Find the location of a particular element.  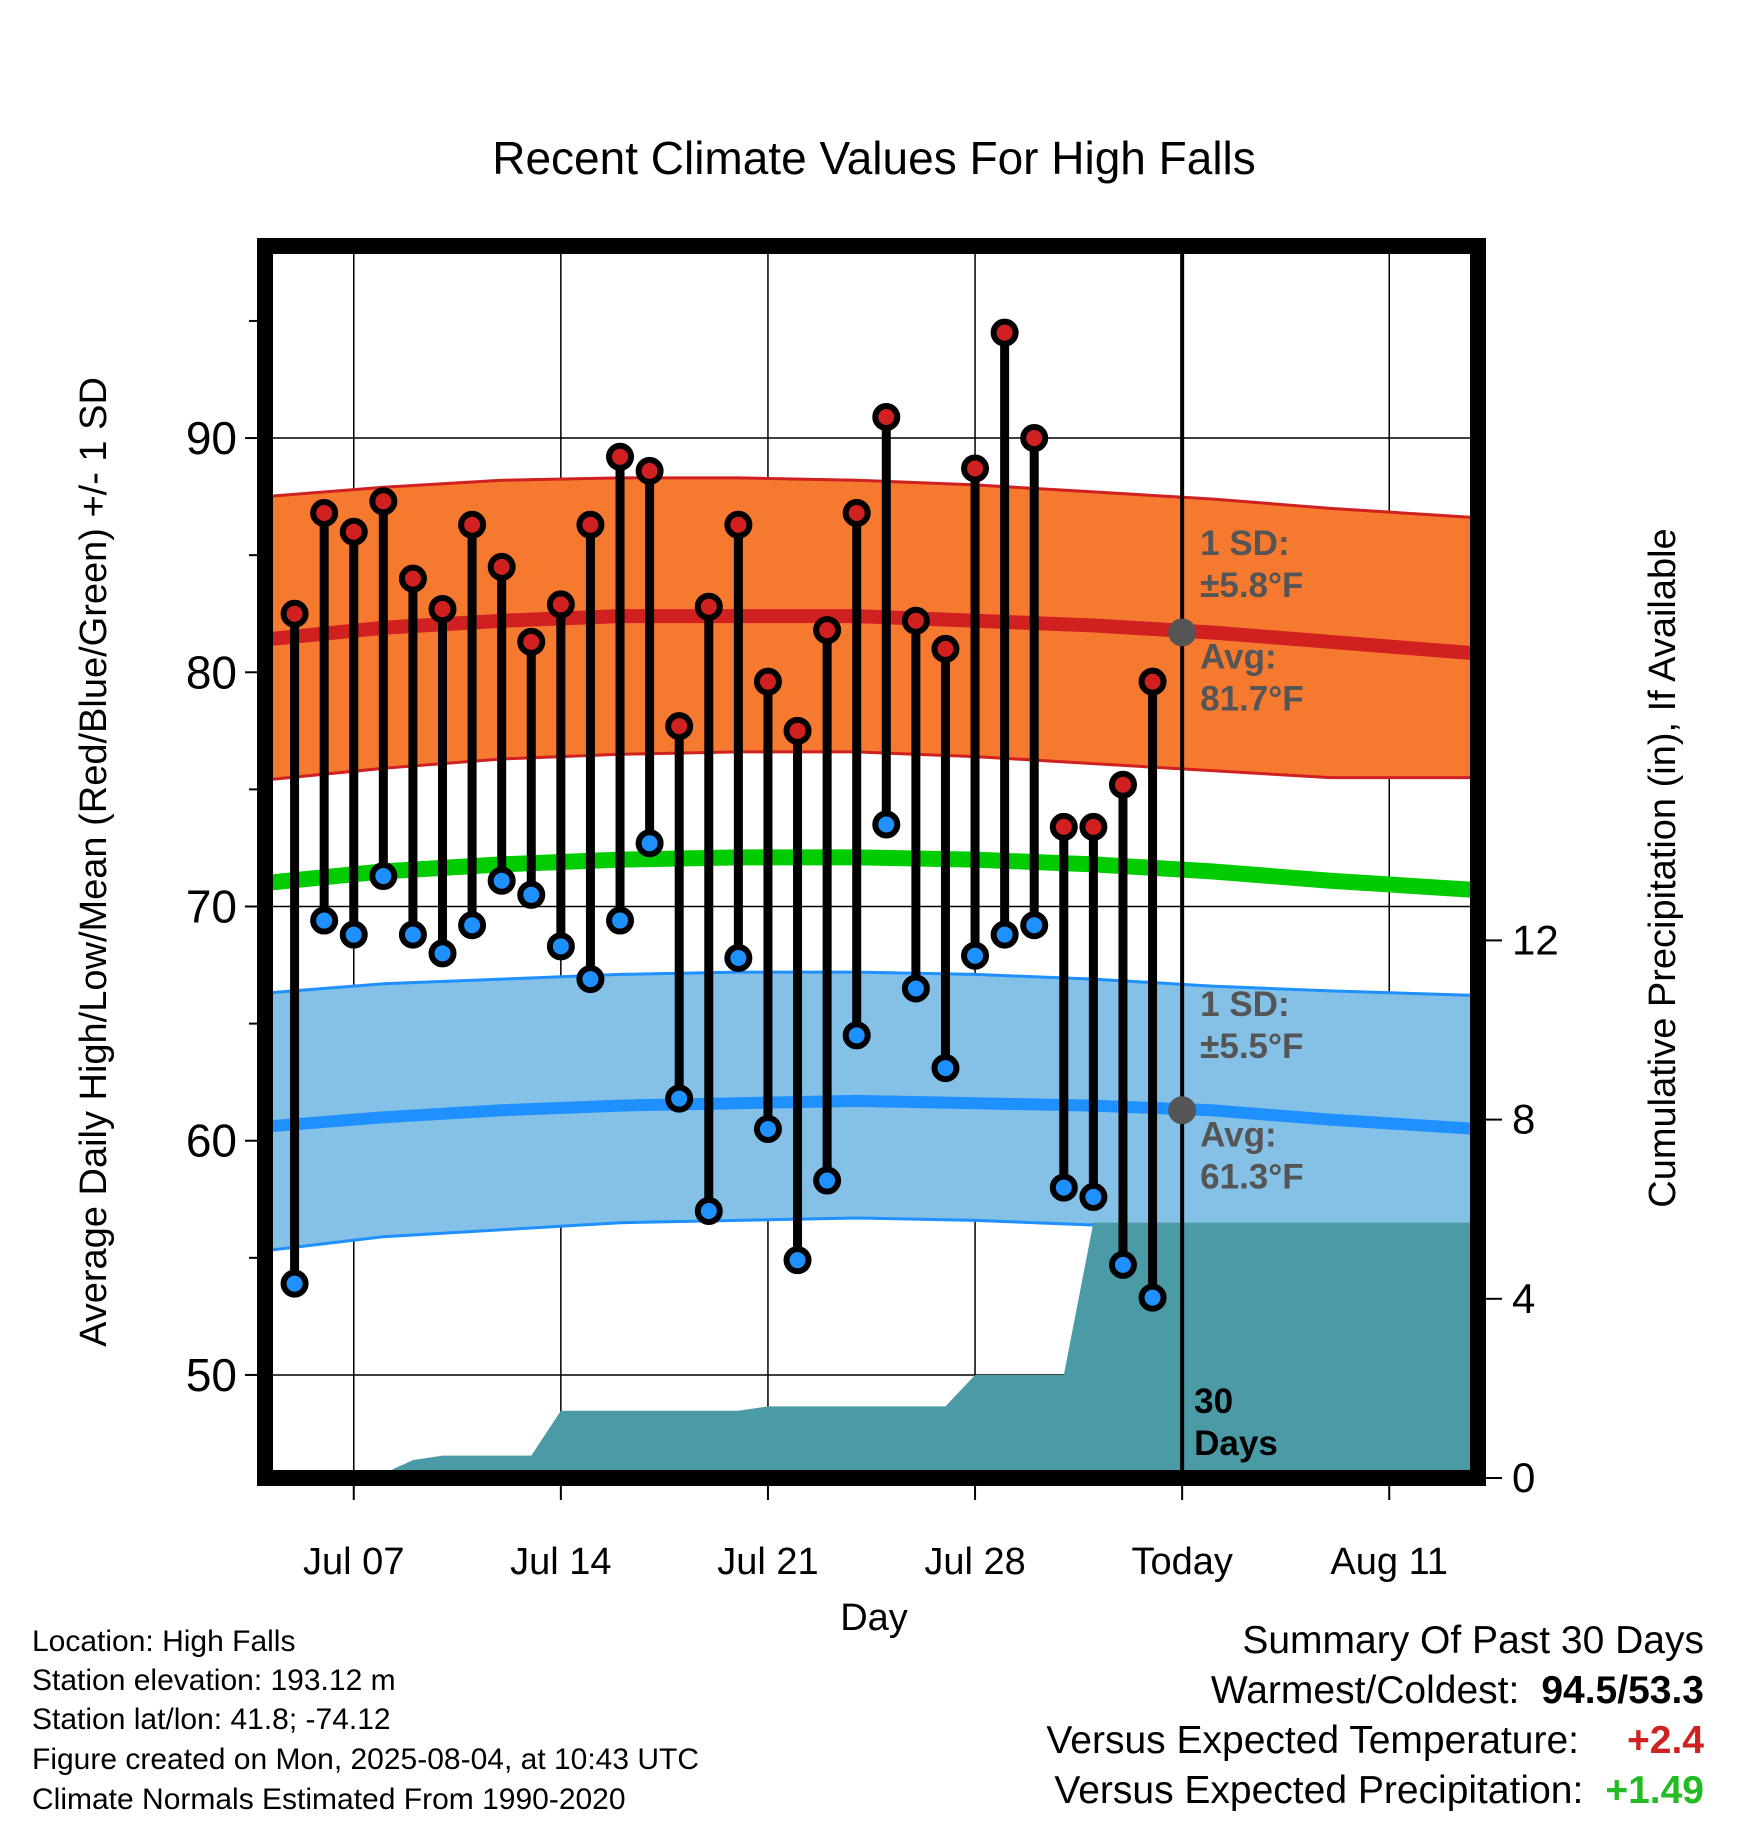

high-sd-label: 1 SD: is located at coordinates (1244, 543).